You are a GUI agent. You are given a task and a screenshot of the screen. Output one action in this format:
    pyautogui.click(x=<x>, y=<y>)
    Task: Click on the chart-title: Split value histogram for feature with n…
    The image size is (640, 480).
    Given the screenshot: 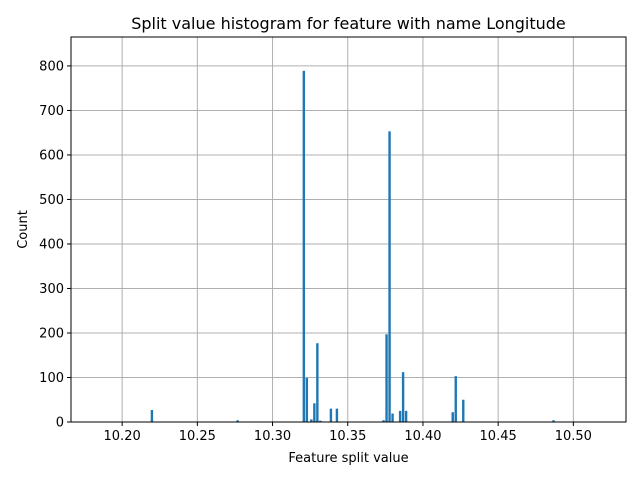 What is the action you would take?
    pyautogui.click(x=348, y=23)
    